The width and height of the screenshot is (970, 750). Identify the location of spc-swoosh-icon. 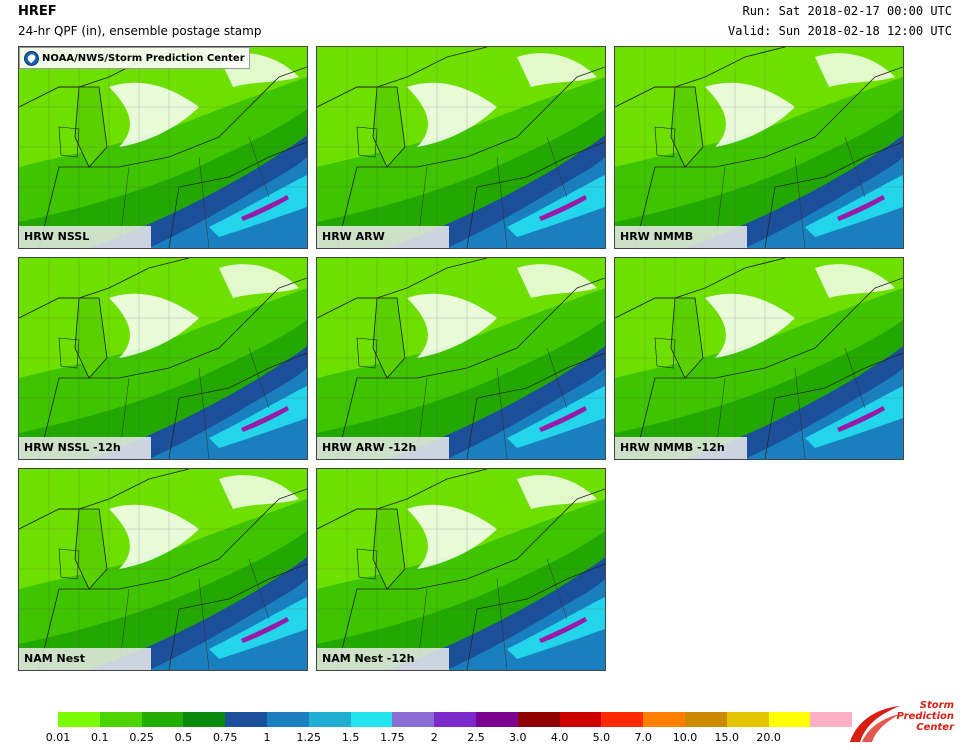
(875, 724).